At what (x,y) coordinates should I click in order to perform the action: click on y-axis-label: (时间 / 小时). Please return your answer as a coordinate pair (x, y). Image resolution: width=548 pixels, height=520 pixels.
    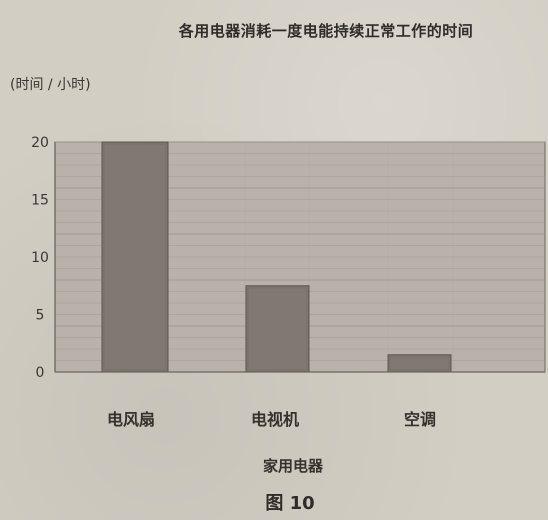
    Looking at the image, I should click on (50, 85).